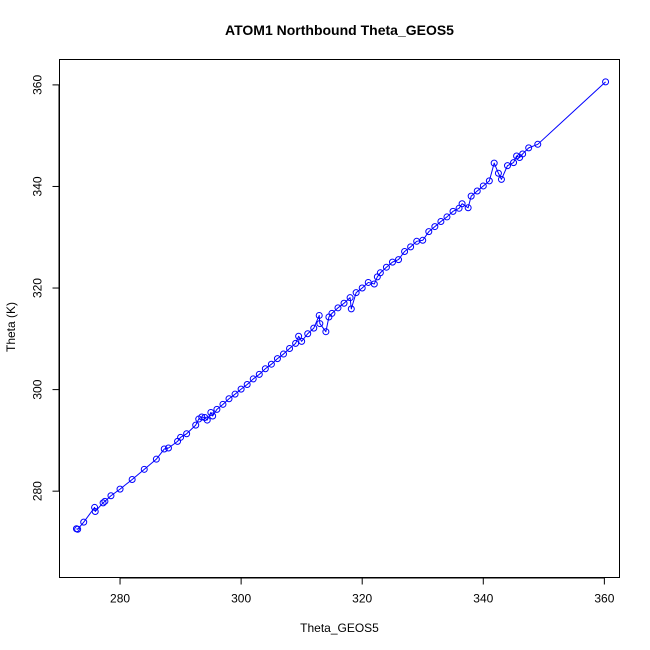  What do you see at coordinates (362, 599) in the screenshot?
I see `x-tick-label: 320` at bounding box center [362, 599].